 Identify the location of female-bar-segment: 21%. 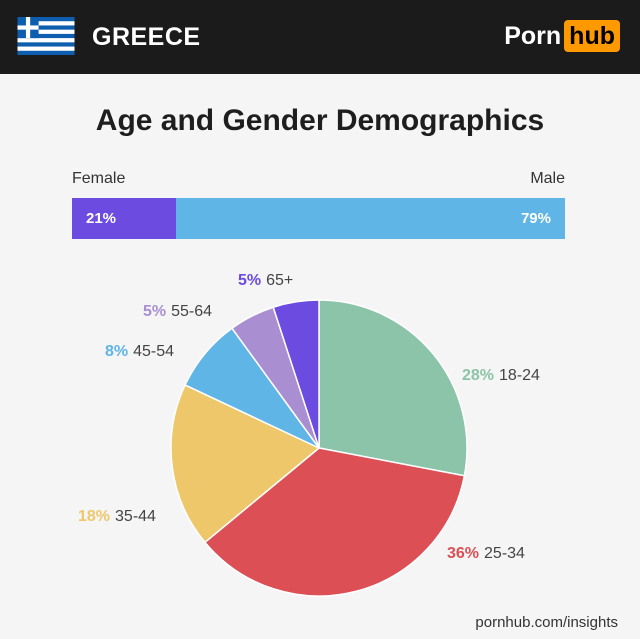
(124, 218).